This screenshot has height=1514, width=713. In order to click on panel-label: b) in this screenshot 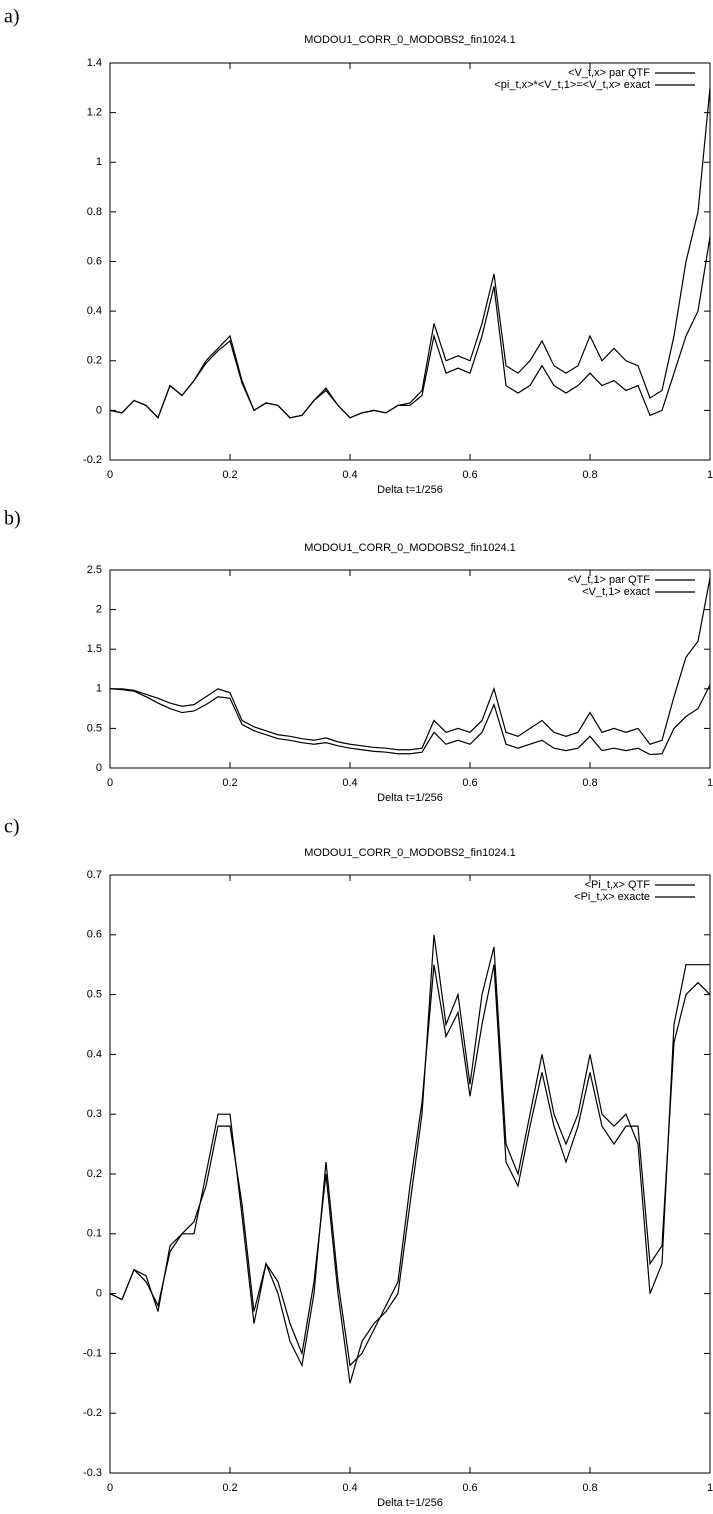, I will do `click(12, 519)`.